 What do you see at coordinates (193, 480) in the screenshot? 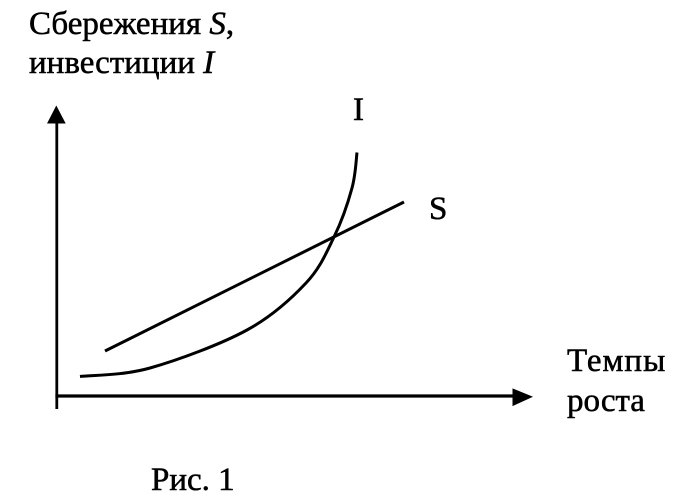
I see `svg-text: Рис. 1` at bounding box center [193, 480].